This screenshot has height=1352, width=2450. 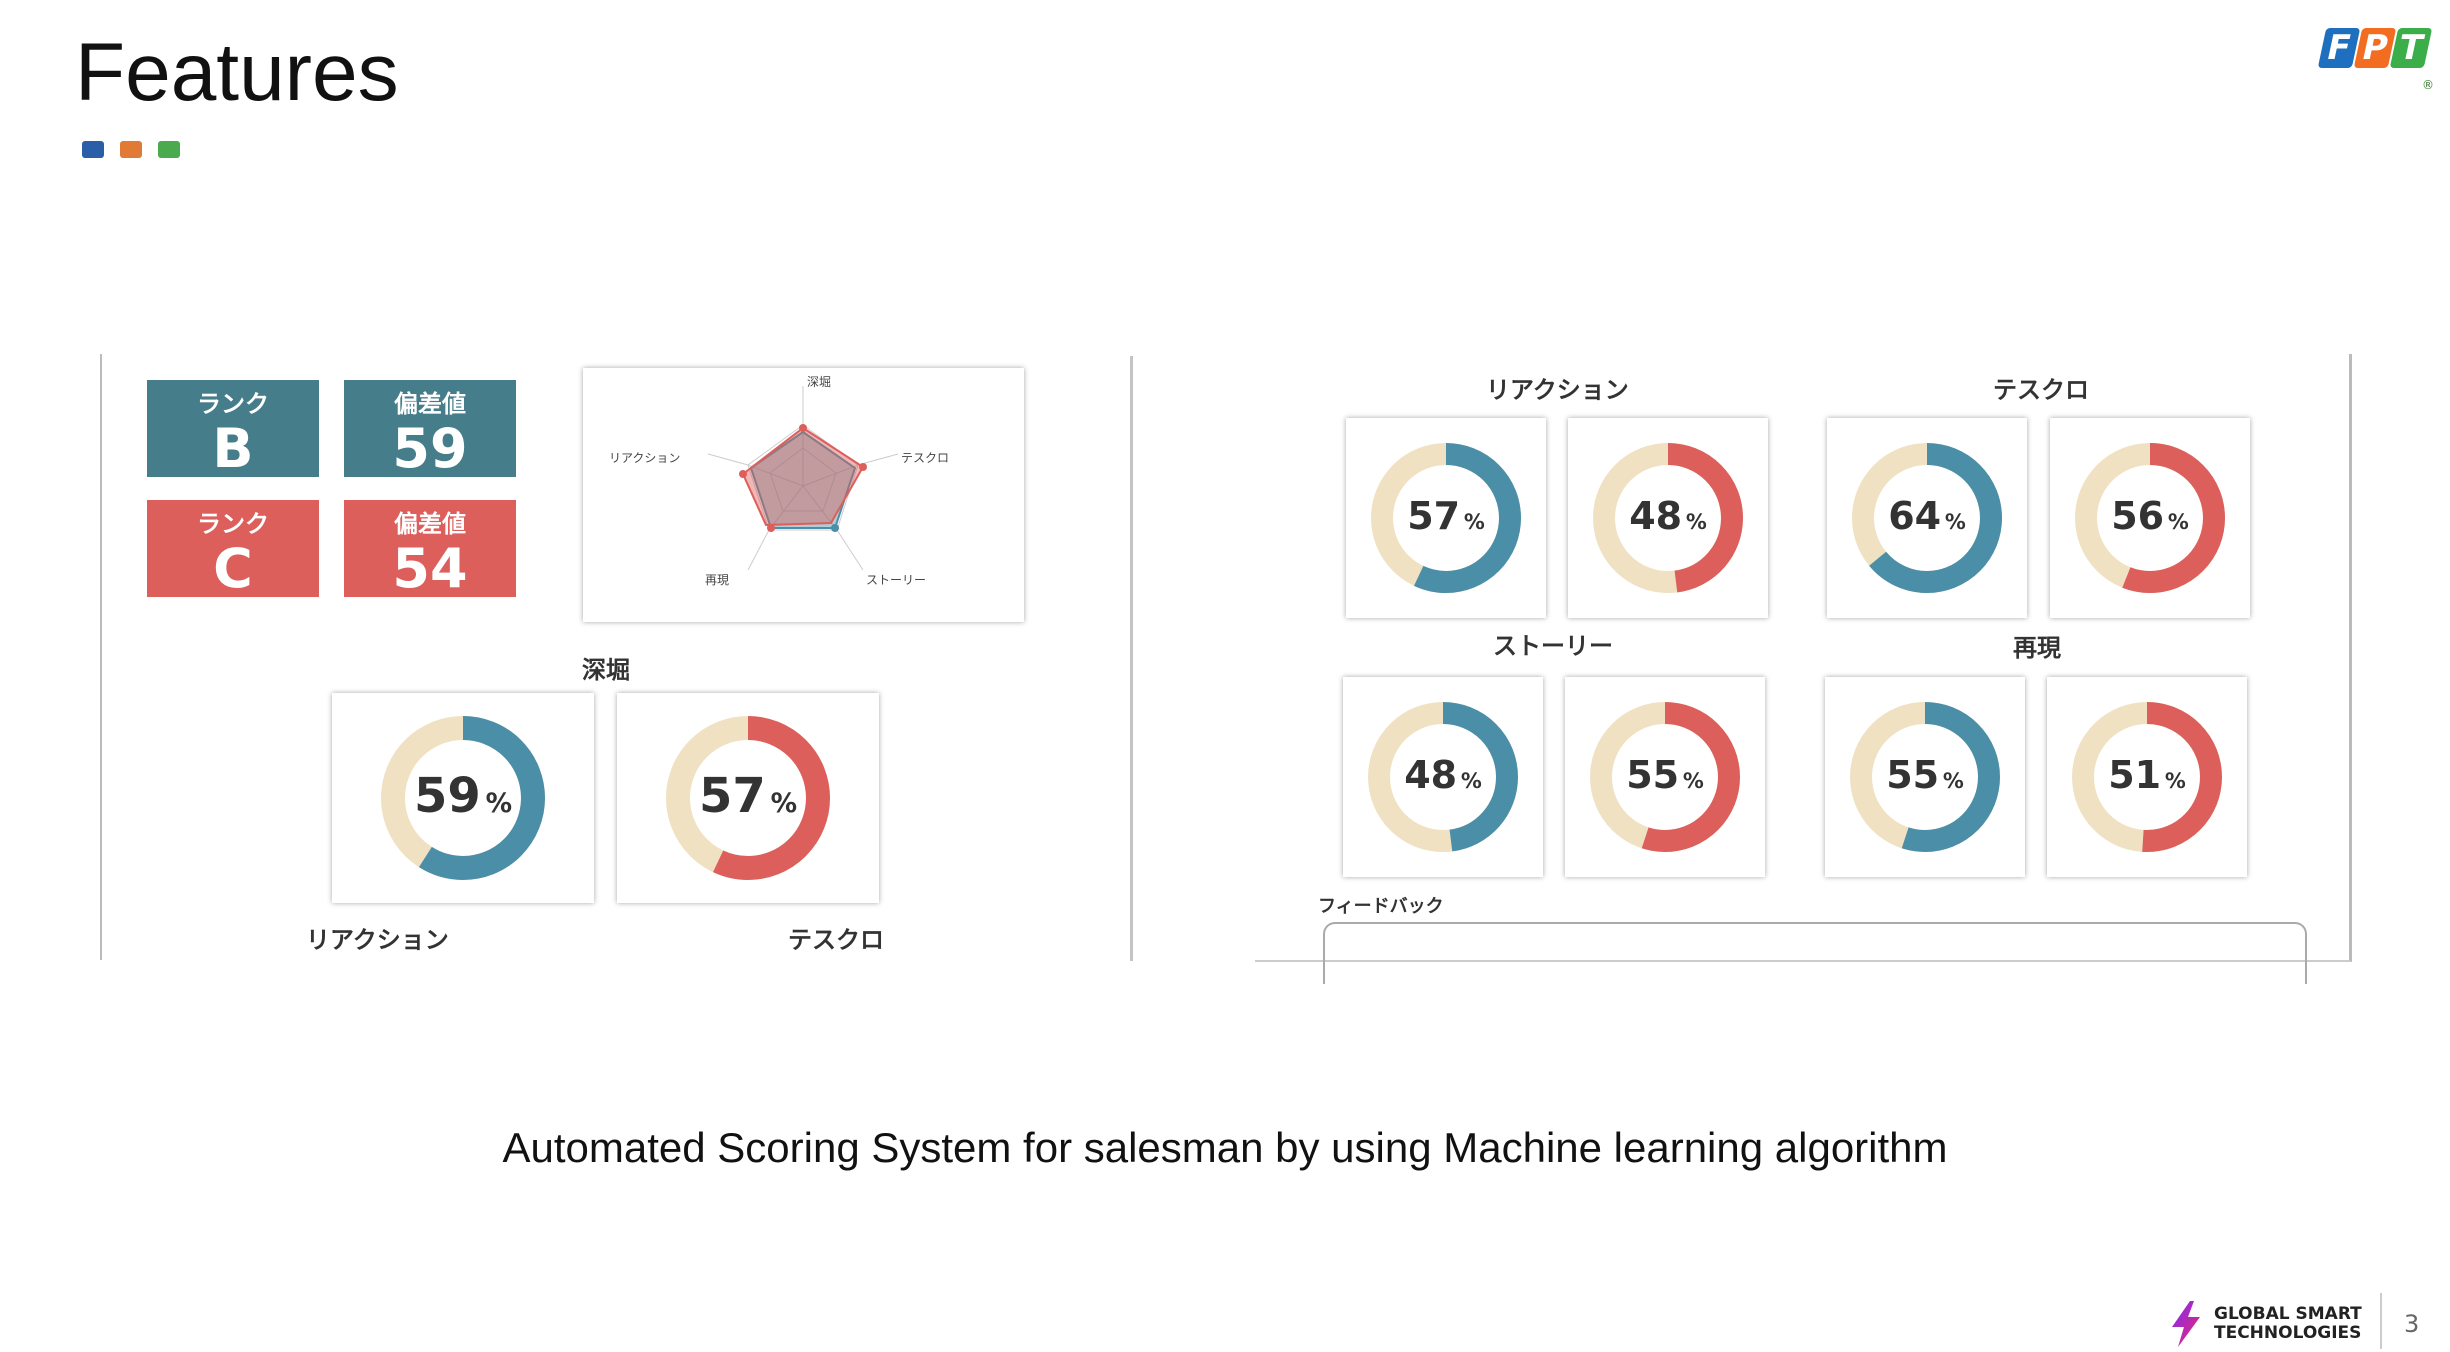 I want to click on donut-percent-label: 51%, so click(x=2147, y=775).